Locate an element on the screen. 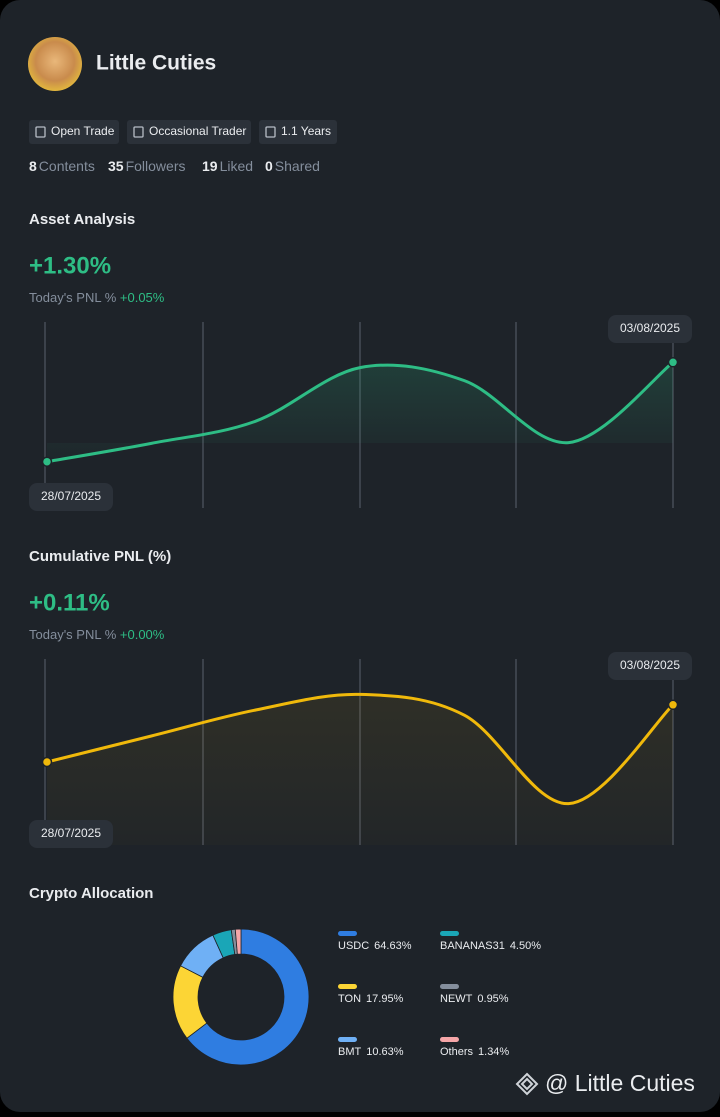 Image resolution: width=720 pixels, height=1117 pixels. section-title: Crypto Allocation is located at coordinates (91, 893).